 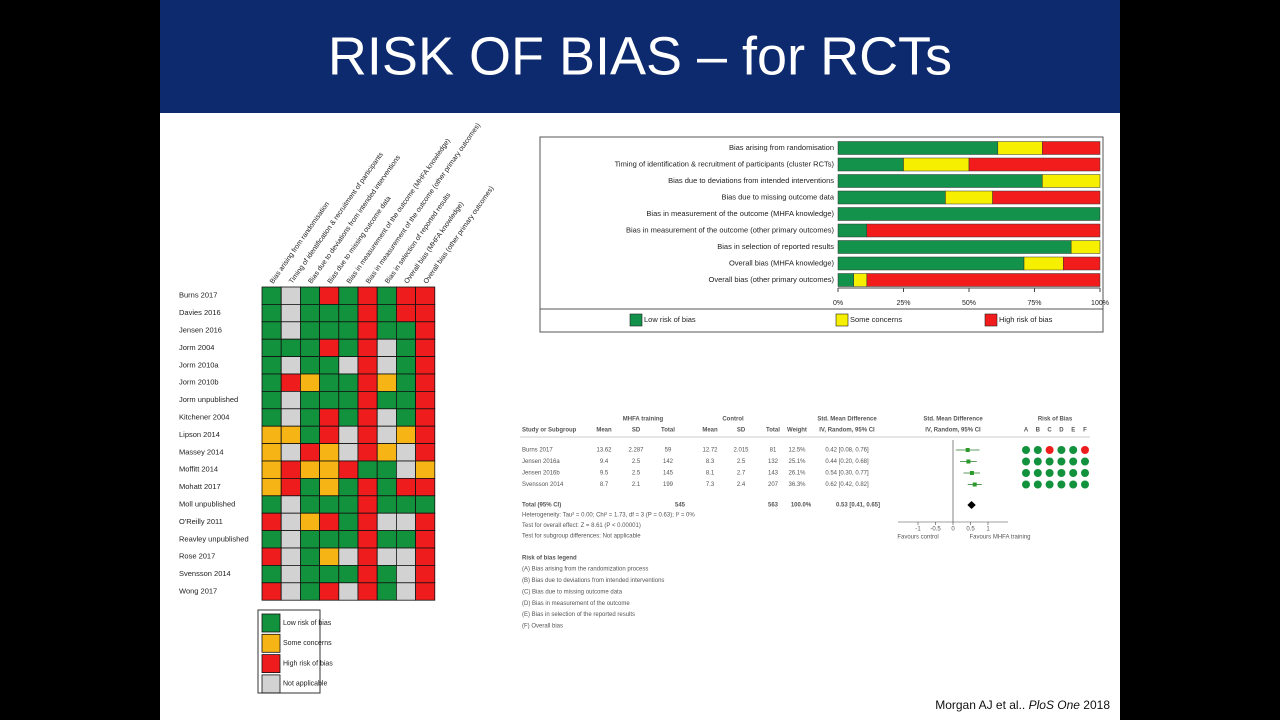 What do you see at coordinates (772, 279) in the screenshot?
I see `category-label: Overall bias (other primary outcomes)` at bounding box center [772, 279].